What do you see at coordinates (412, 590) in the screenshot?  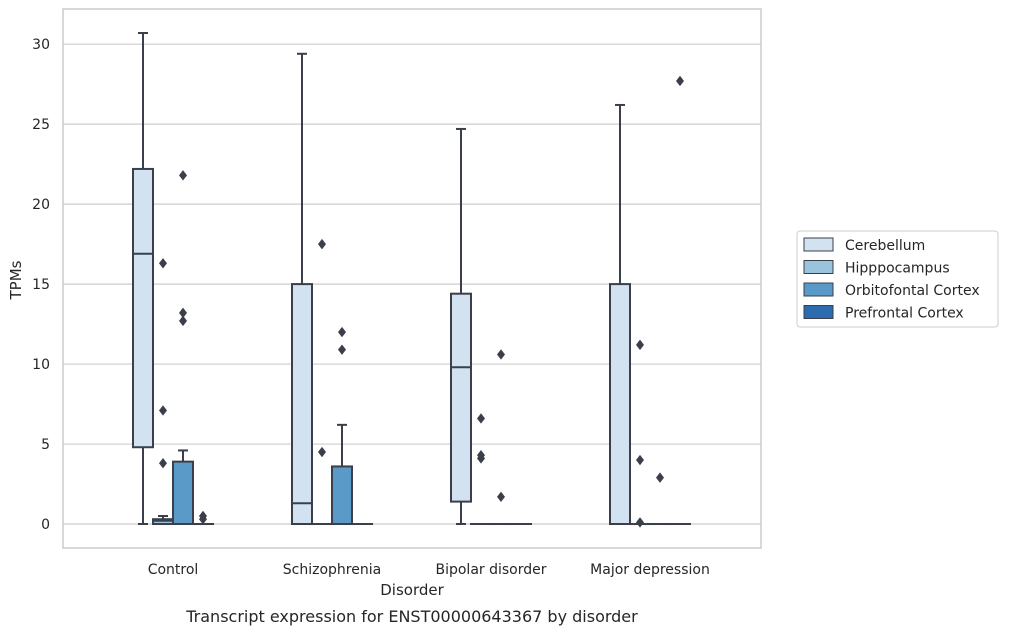 I see `x-axis-title: Disorder` at bounding box center [412, 590].